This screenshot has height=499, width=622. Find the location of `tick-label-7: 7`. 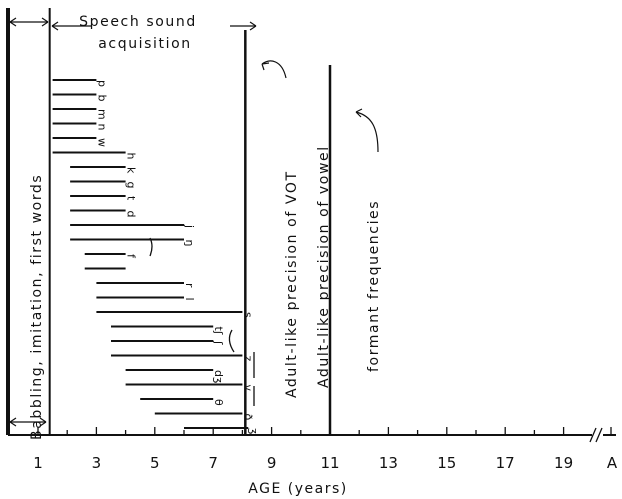

tick-label-7: 7 is located at coordinates (213, 463).